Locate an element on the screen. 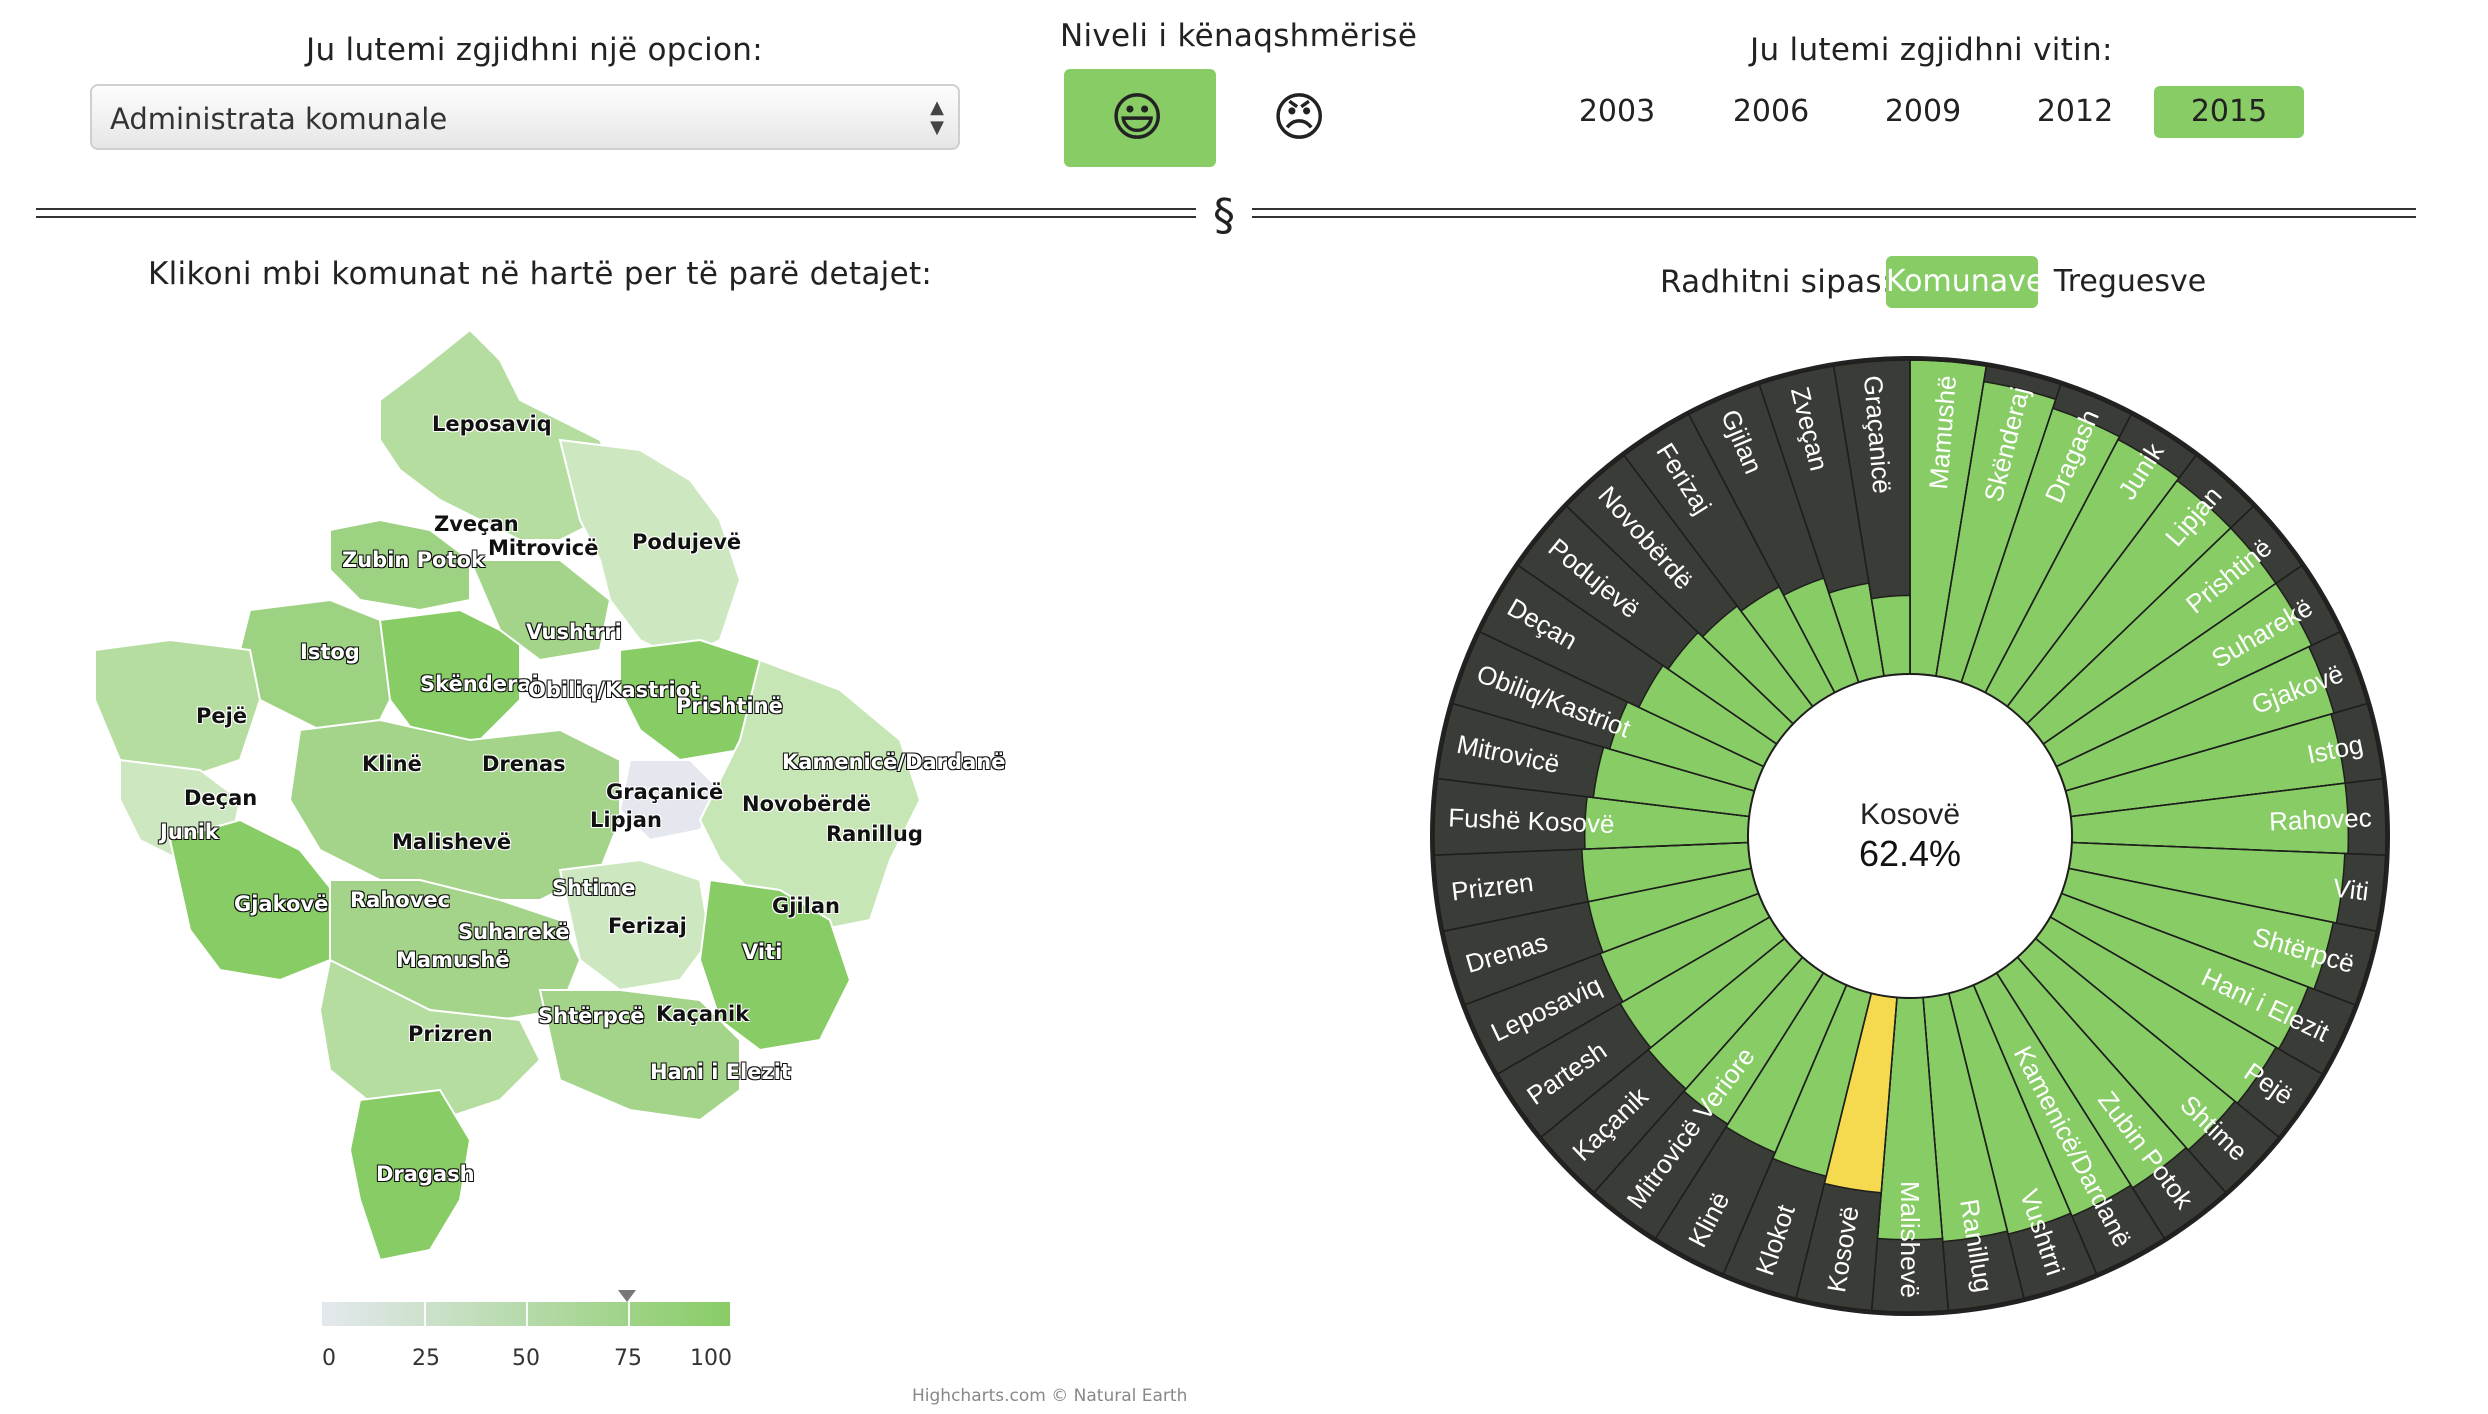 Image resolution: width=2488 pixels, height=1414 pixels. map-region-prizren is located at coordinates (430, 1040).